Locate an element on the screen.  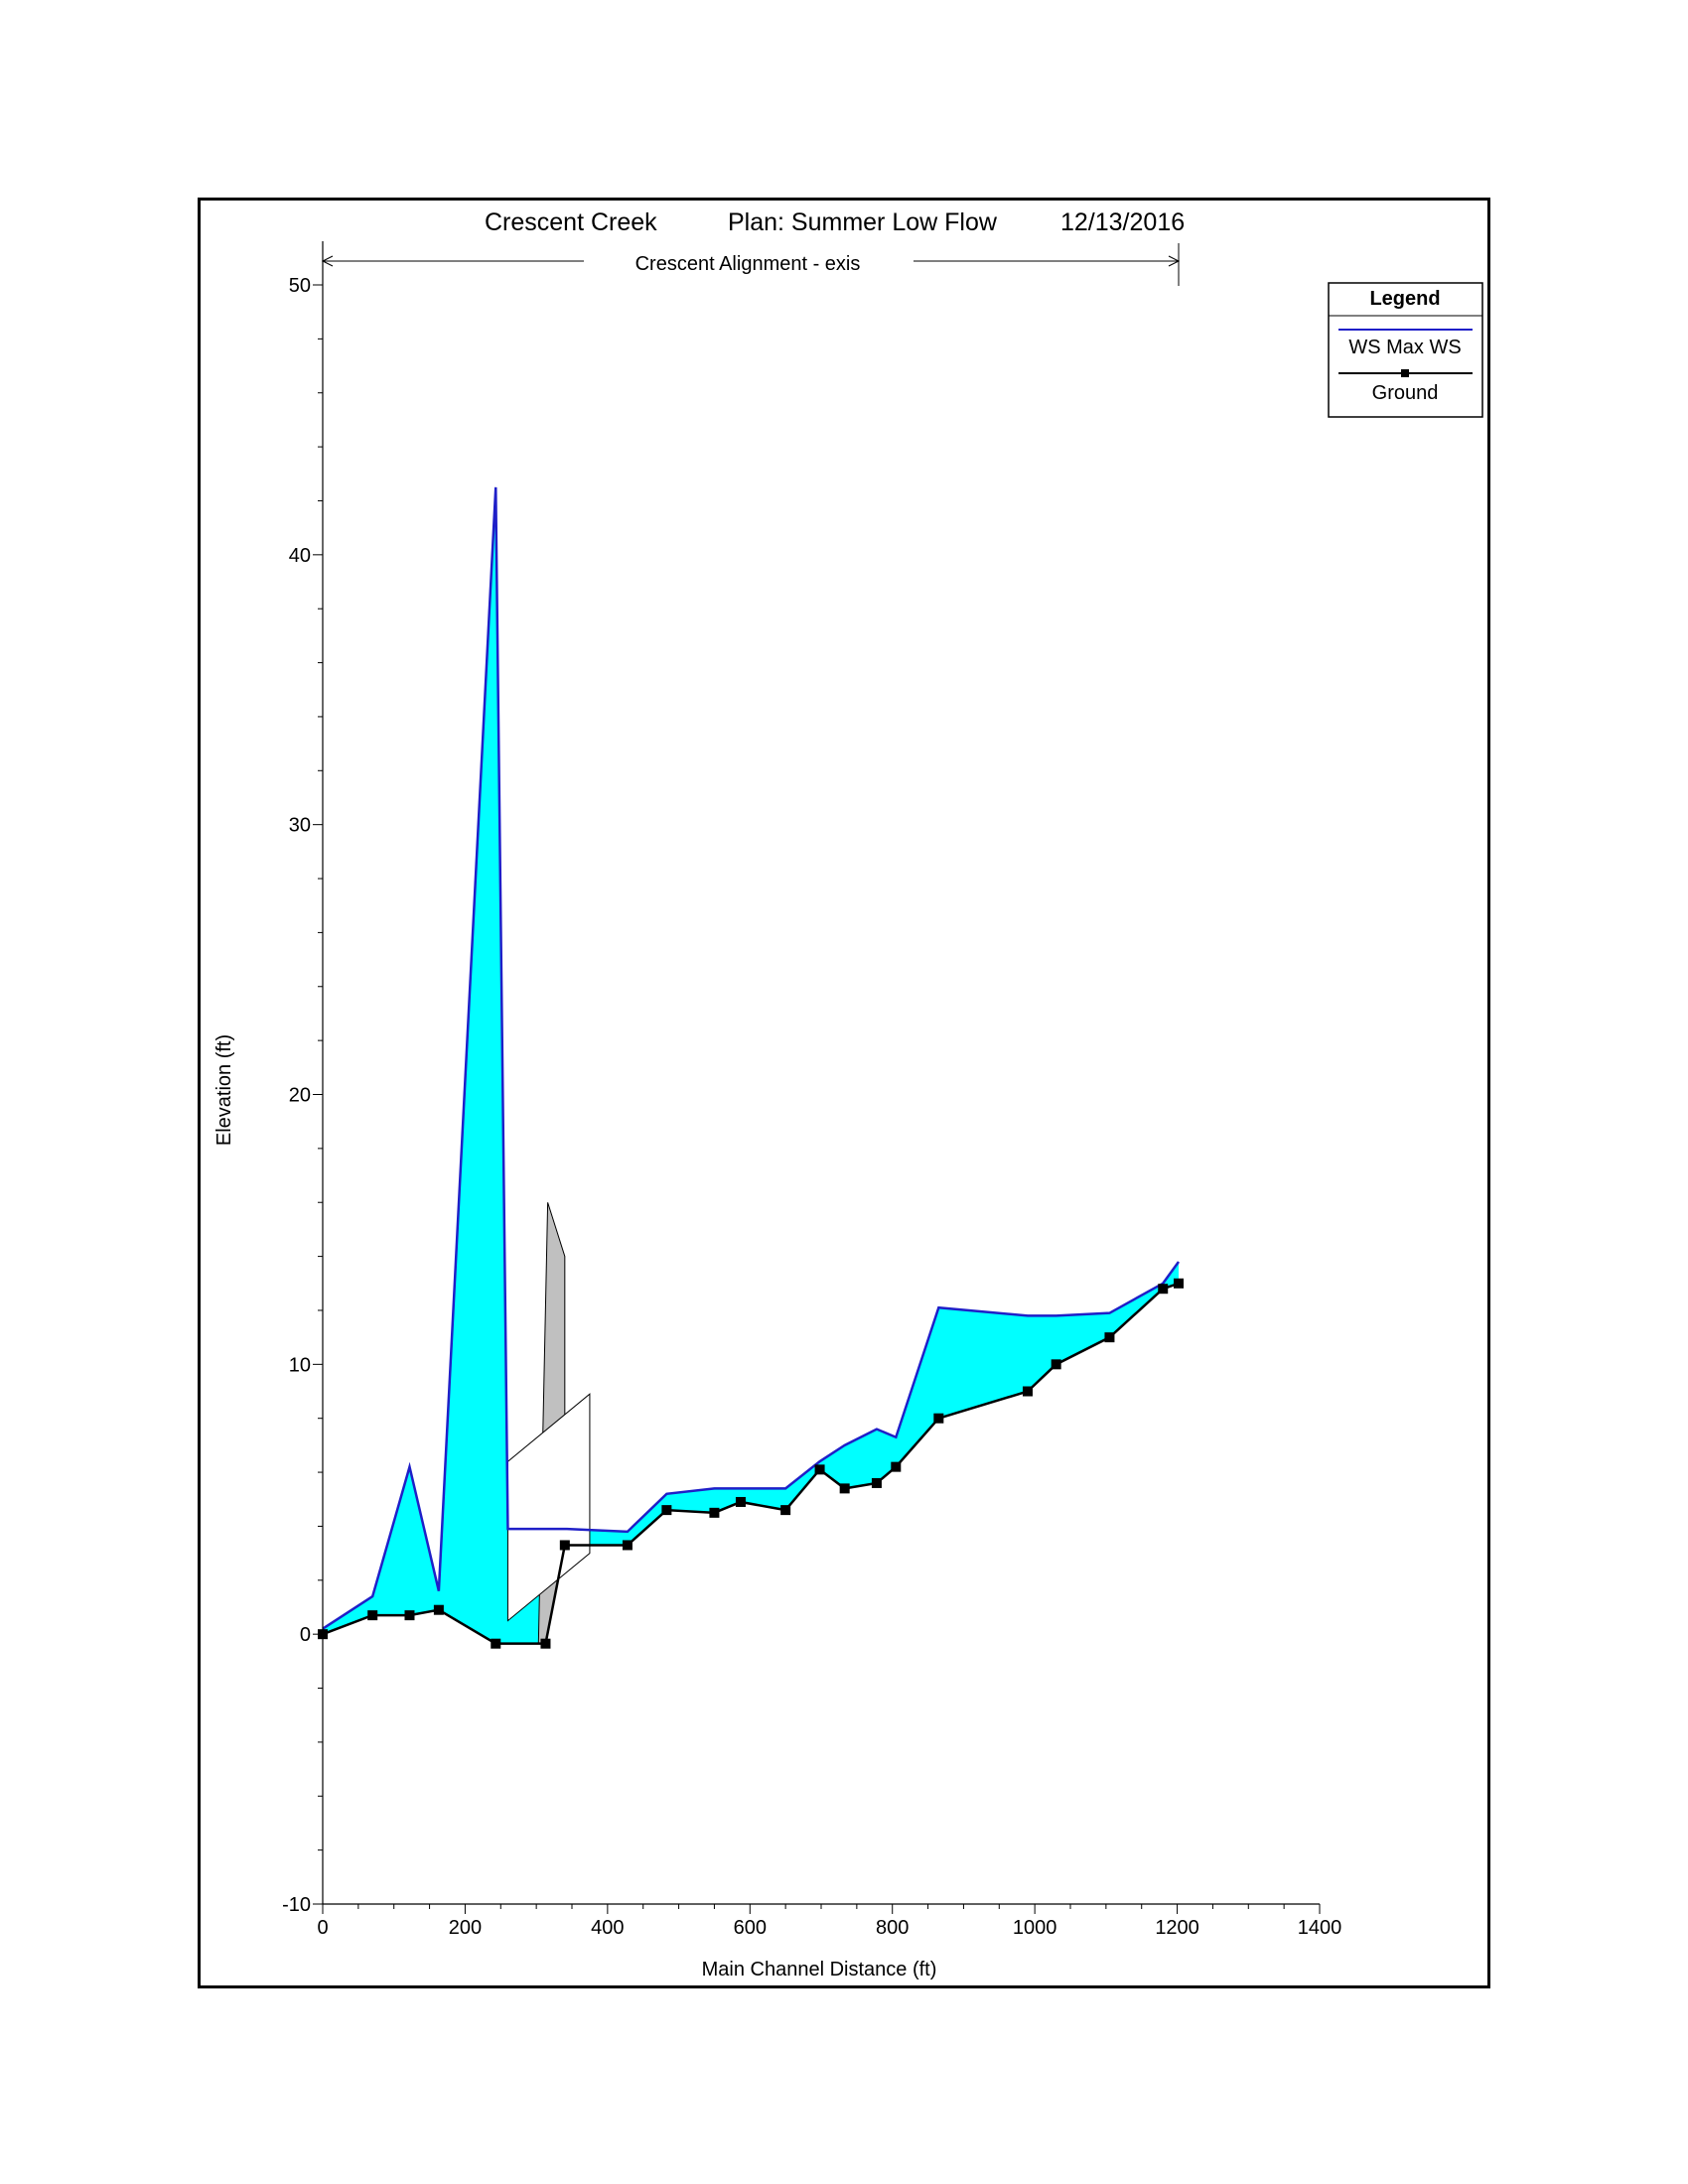
legend-ground-marker is located at coordinates (1405, 373).